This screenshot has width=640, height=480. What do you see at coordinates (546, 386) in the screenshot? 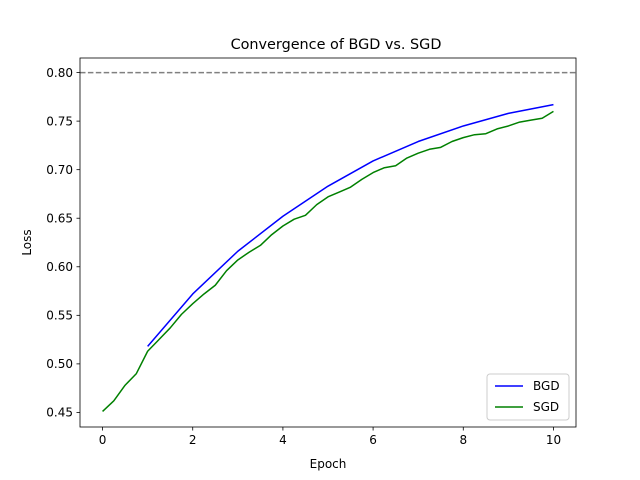
I see `legend-label-bgd: BGD` at bounding box center [546, 386].